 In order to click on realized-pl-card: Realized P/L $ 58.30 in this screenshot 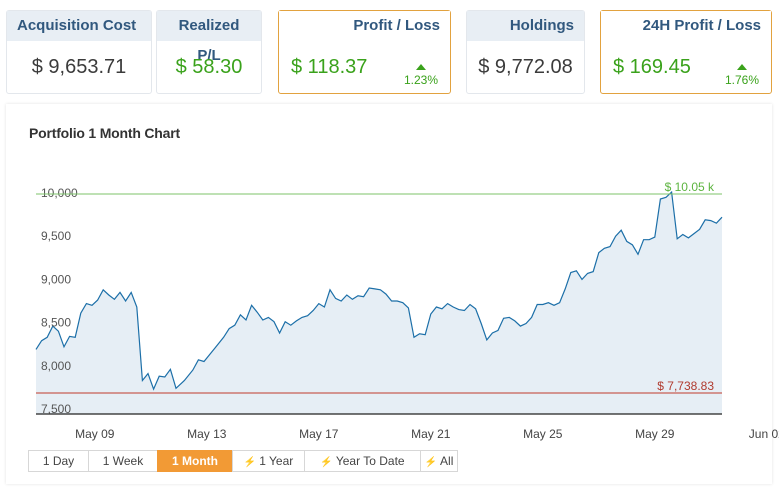, I will do `click(209, 52)`.